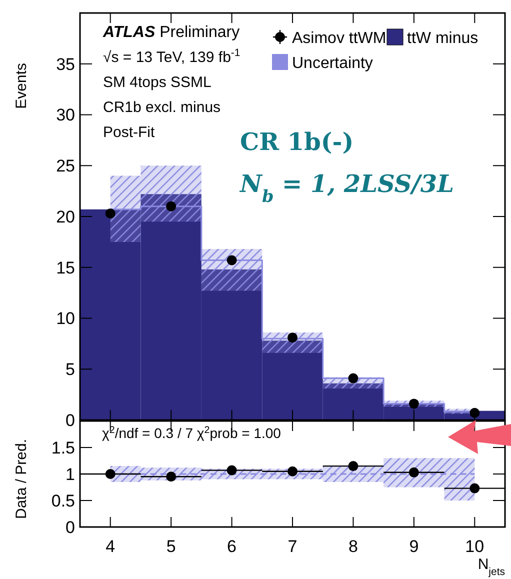 This screenshot has width=511, height=579. I want to click on x-tick-label: 10, so click(474, 546).